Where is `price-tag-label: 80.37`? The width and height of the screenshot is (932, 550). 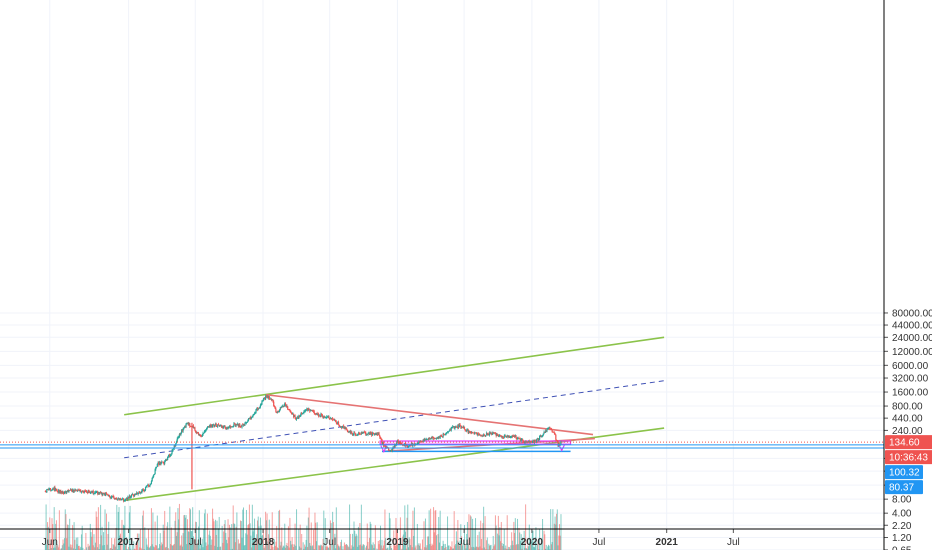
price-tag-label: 80.37 is located at coordinates (901, 488).